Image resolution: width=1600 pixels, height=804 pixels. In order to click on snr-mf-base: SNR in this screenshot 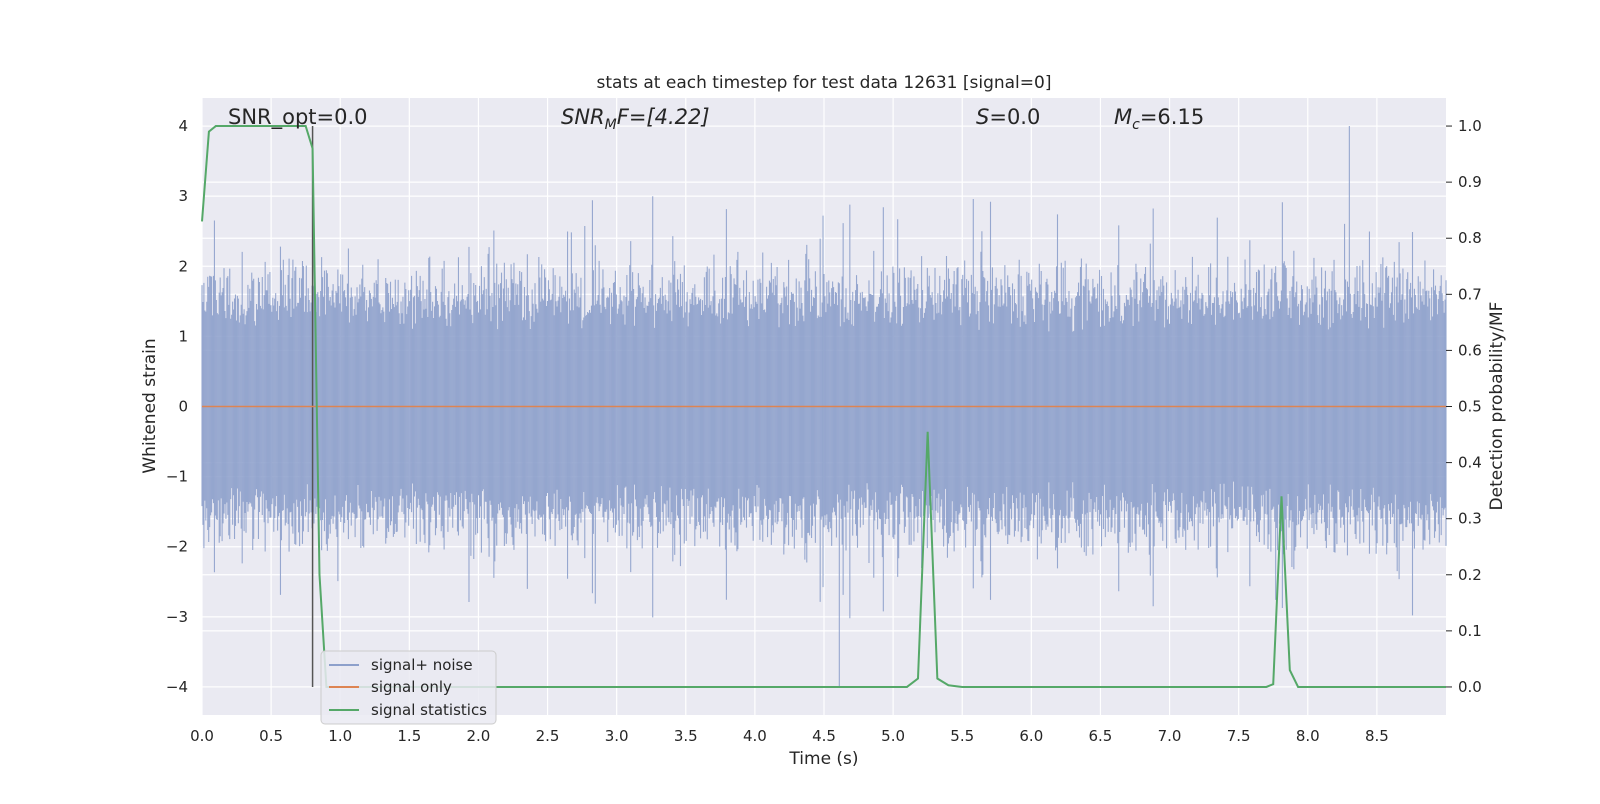, I will do `click(583, 117)`.